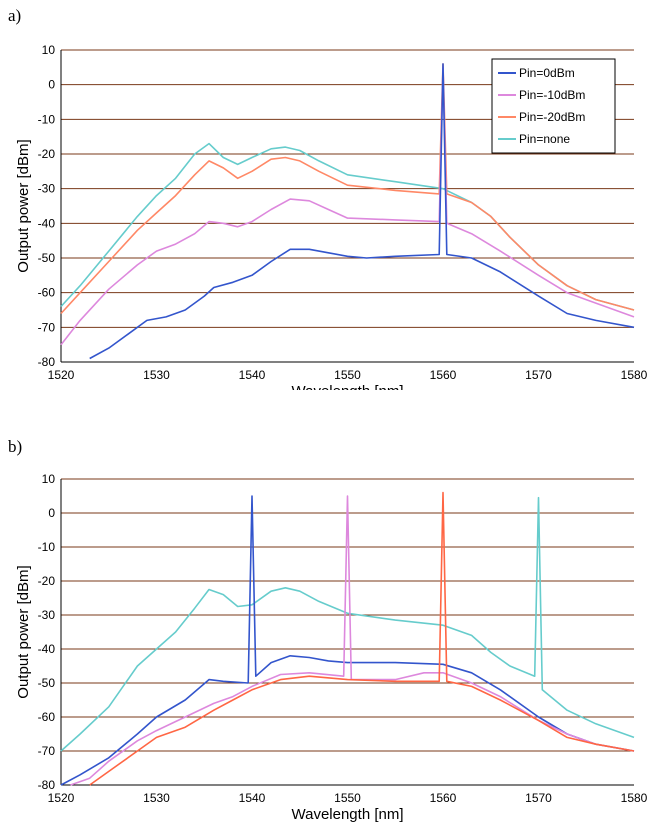 This screenshot has width=665, height=840. I want to click on legend-label: Pin=-10dBm, so click(552, 95).